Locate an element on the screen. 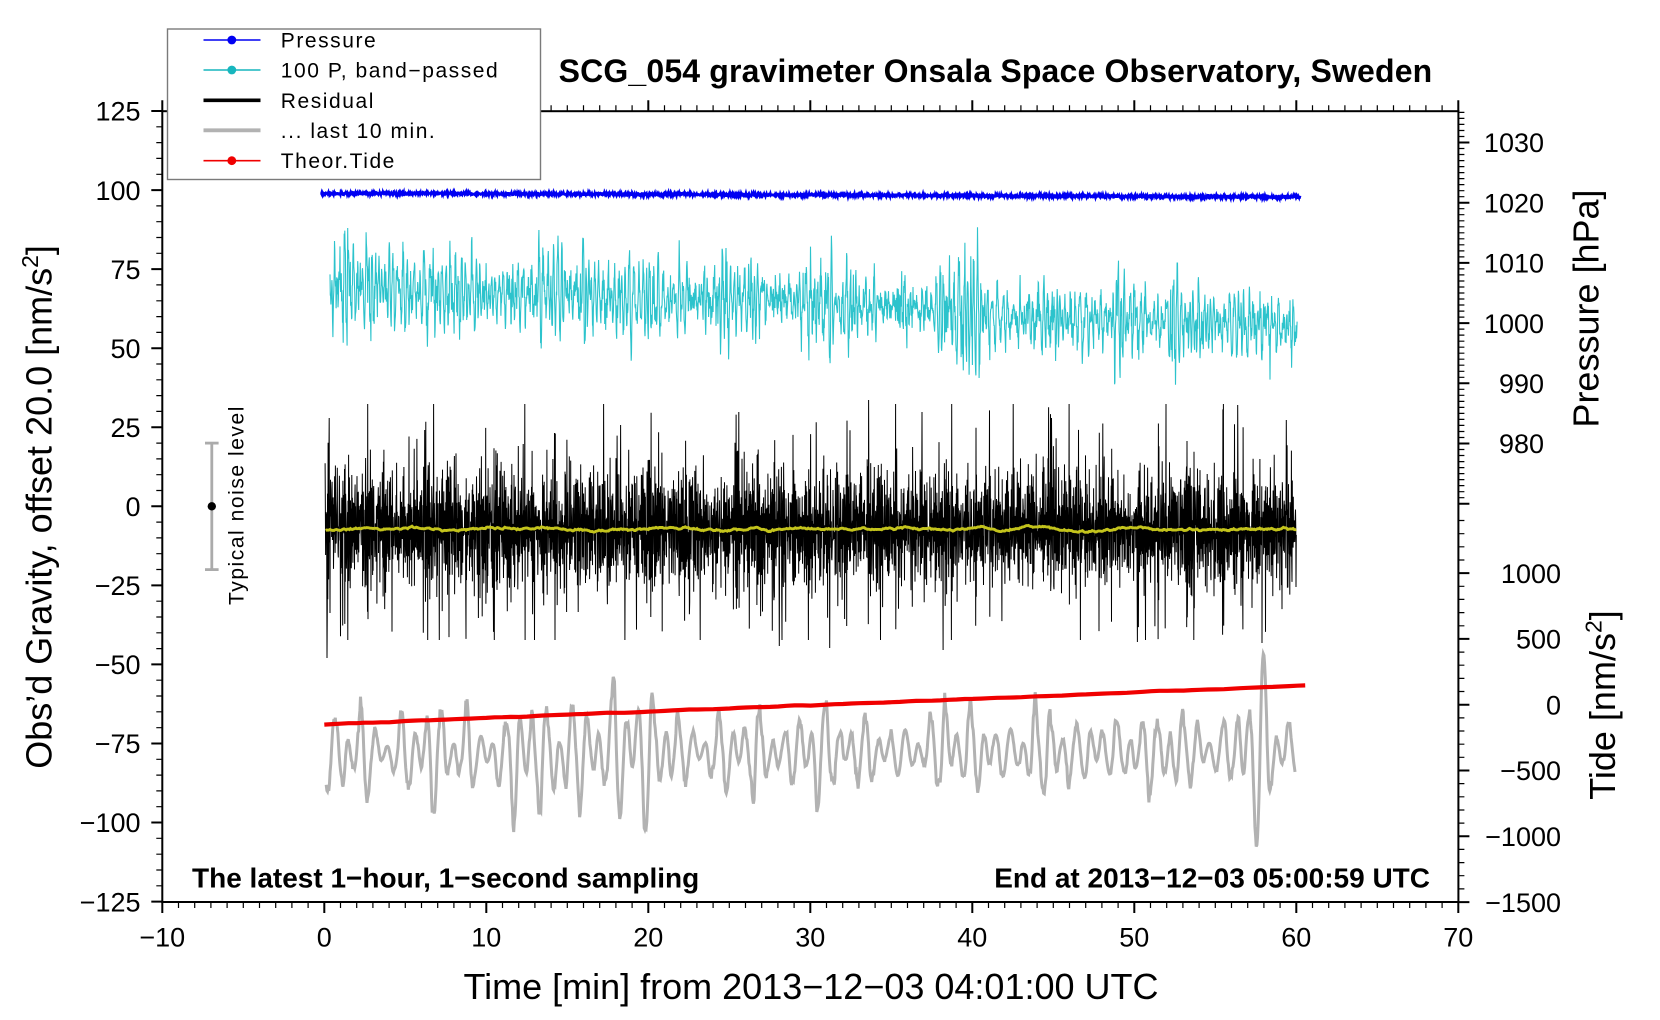  svg-text: −25 is located at coordinates (118, 586).